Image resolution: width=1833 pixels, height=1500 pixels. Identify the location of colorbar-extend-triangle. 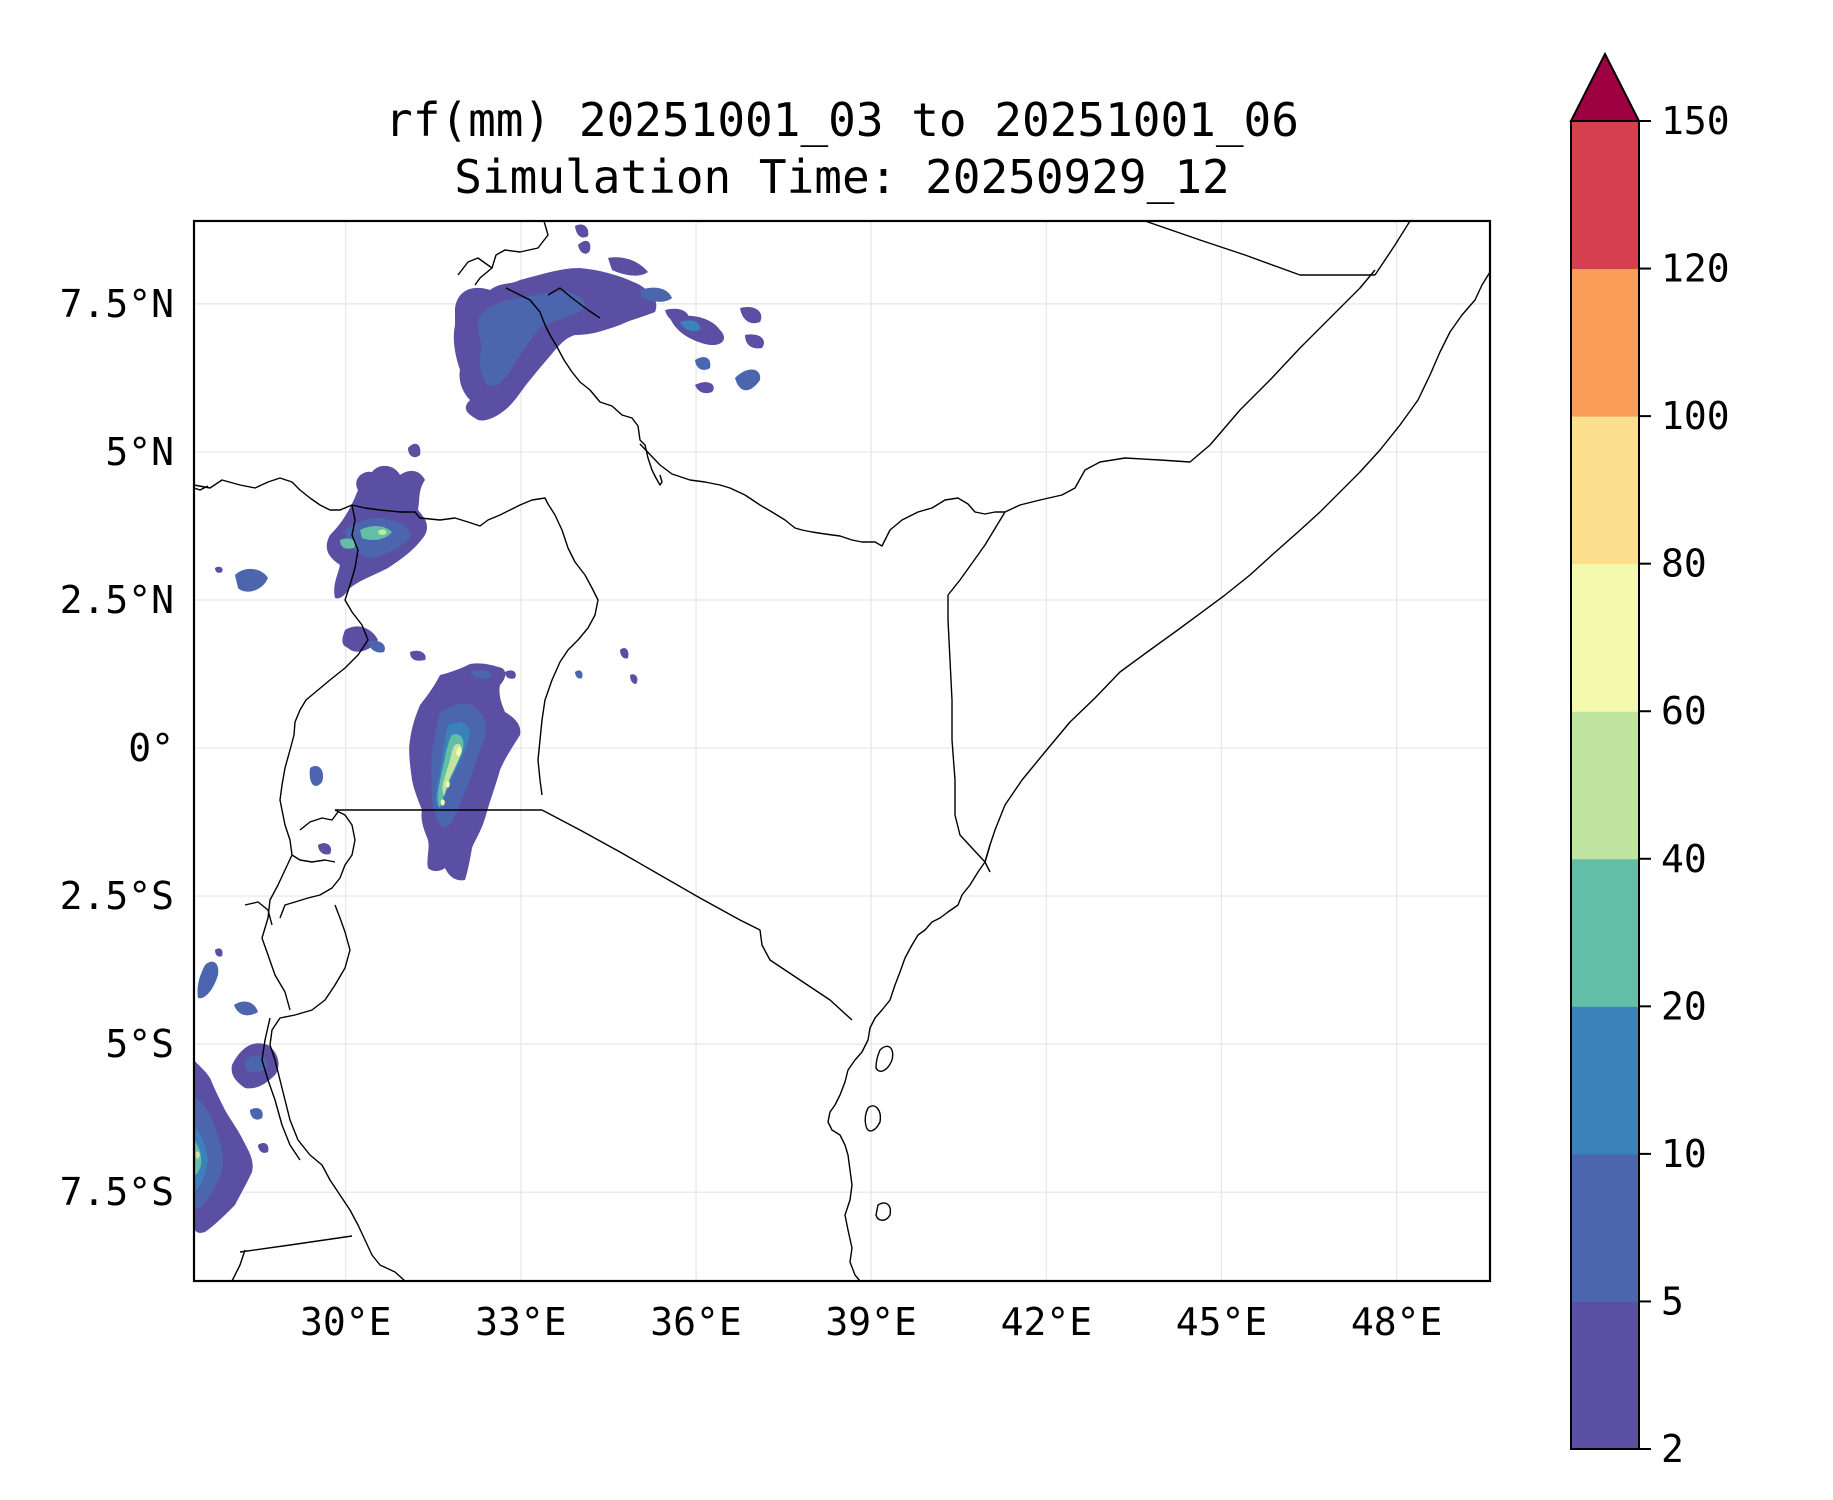
(1605, 86).